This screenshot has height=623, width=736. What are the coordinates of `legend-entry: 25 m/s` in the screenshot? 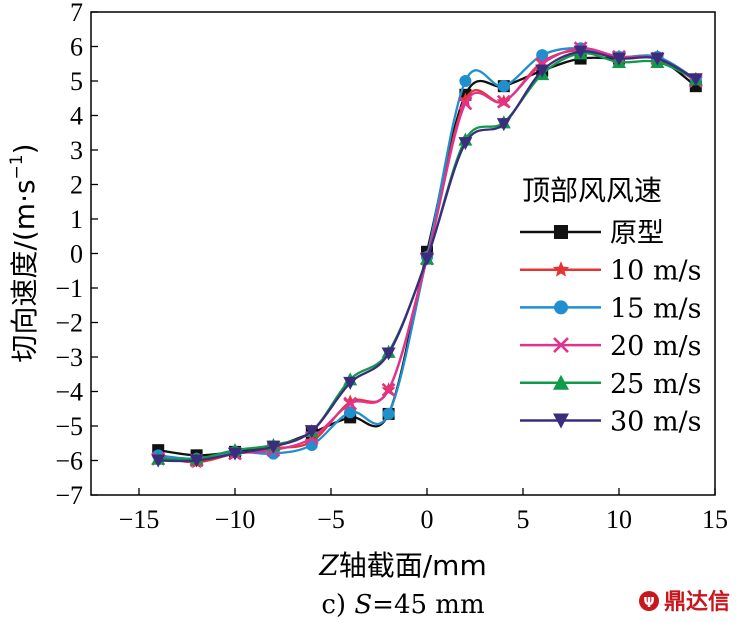 It's located at (611, 384).